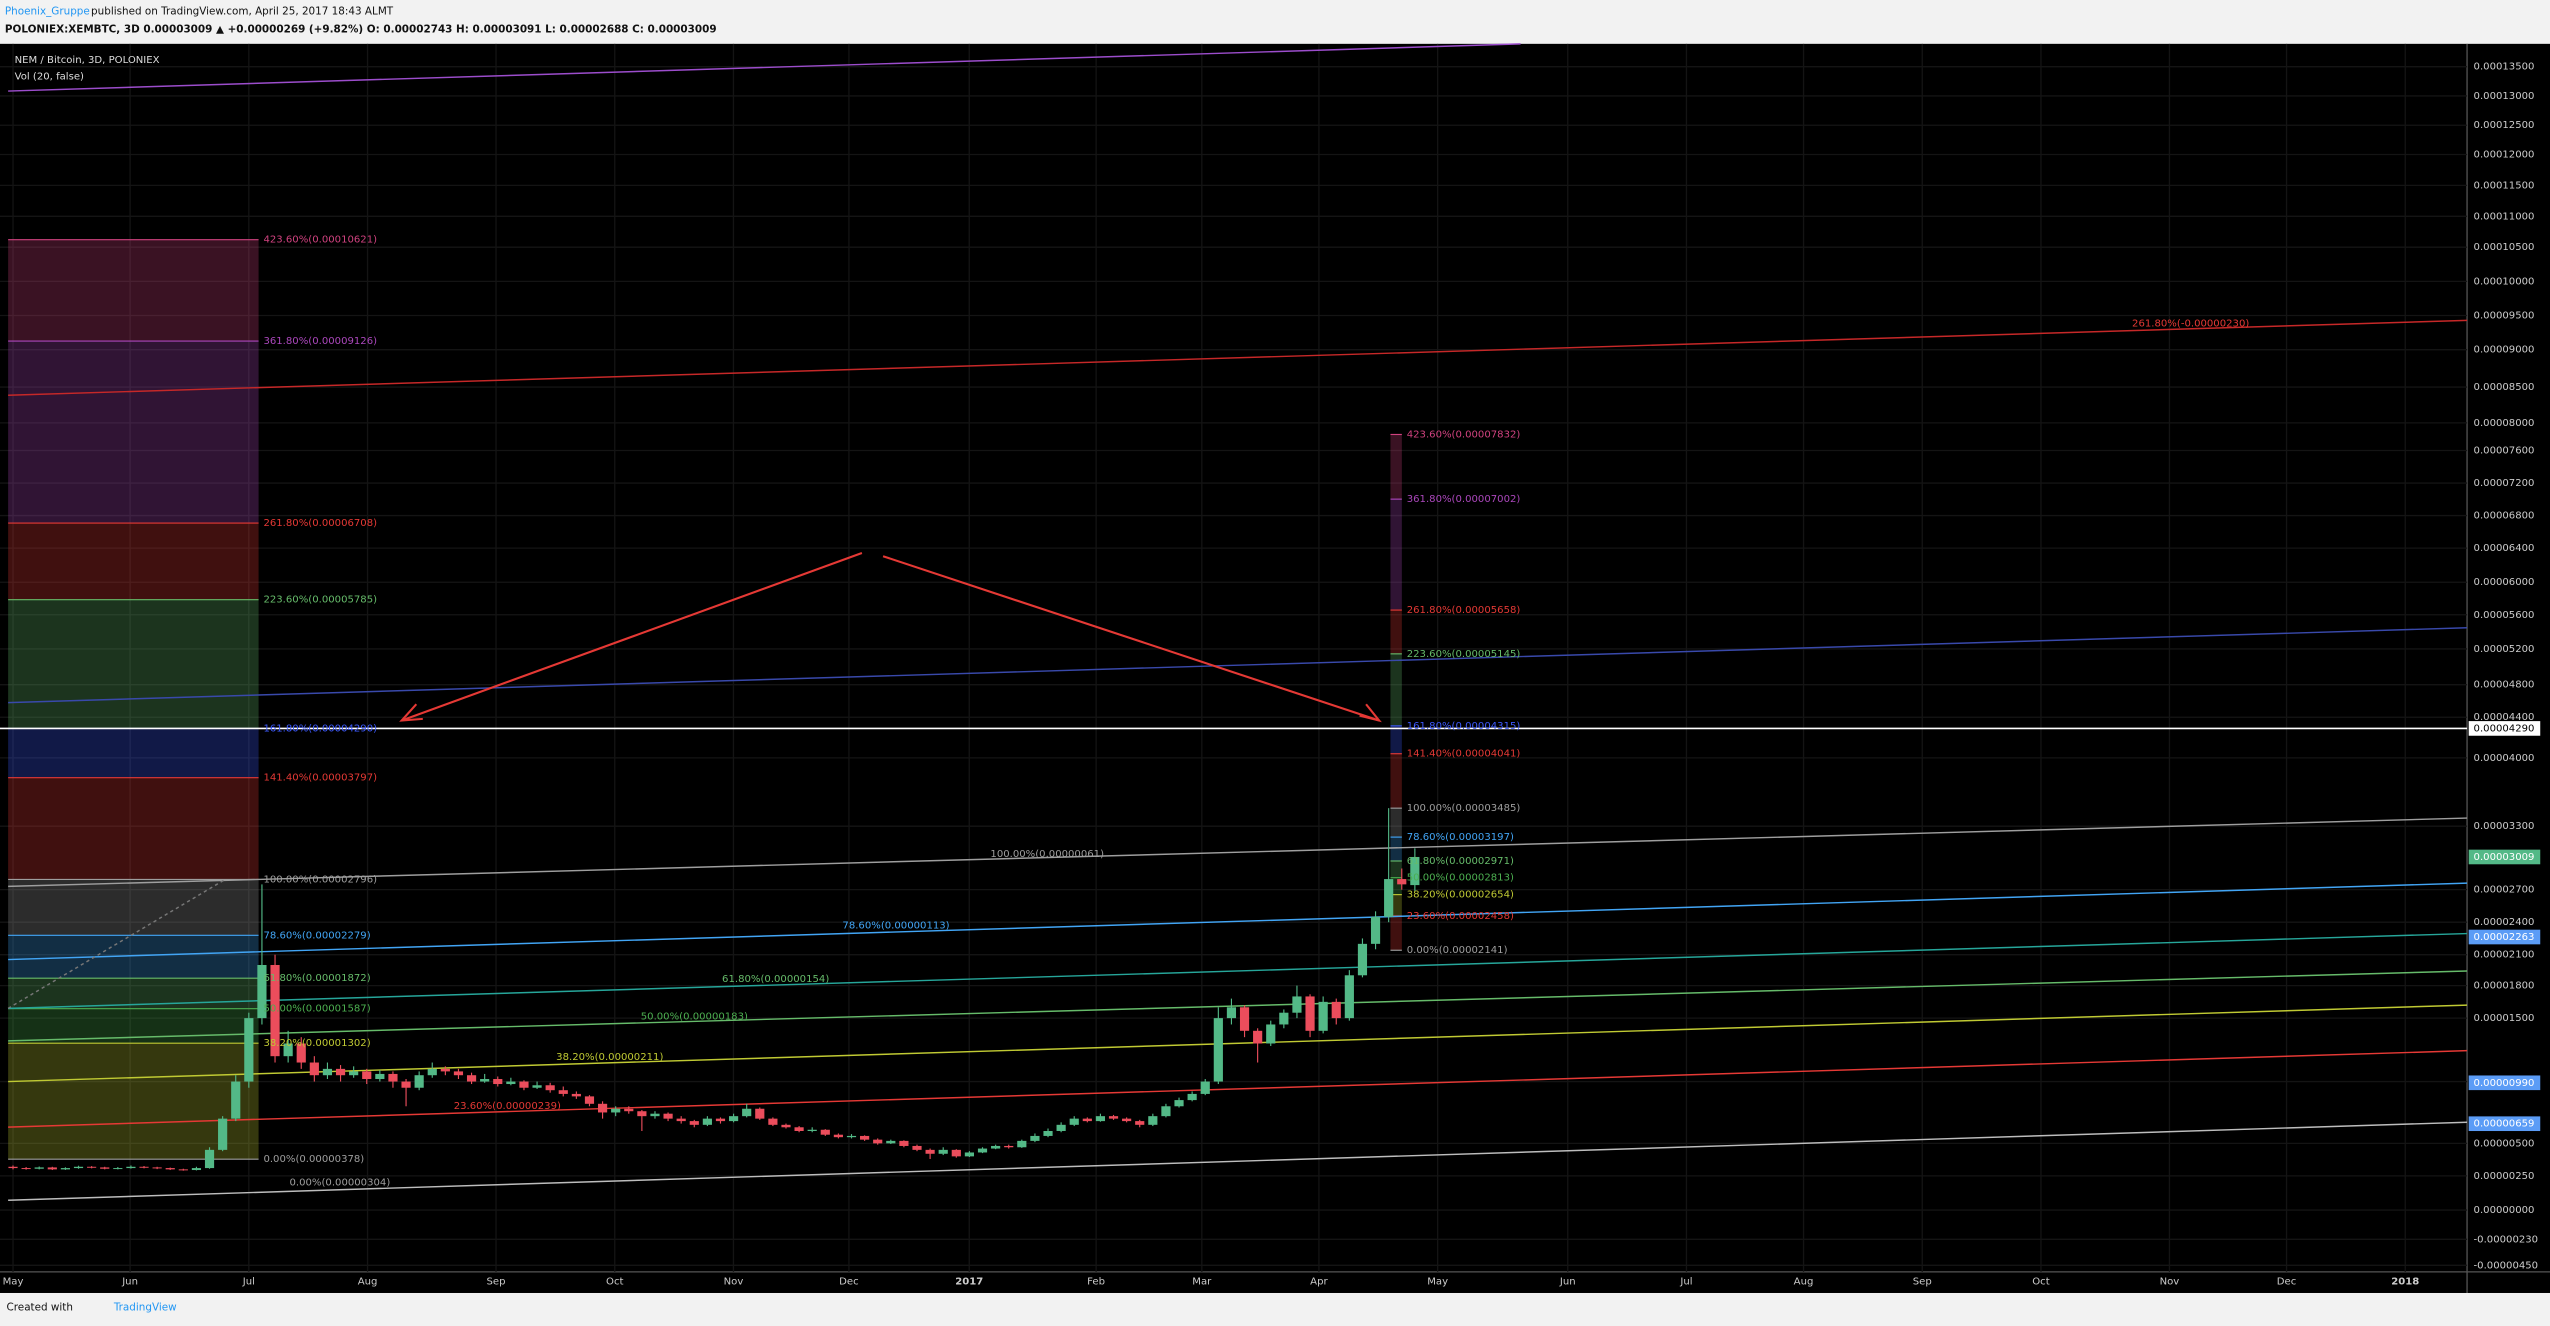 The height and width of the screenshot is (1326, 2550). Describe the element at coordinates (2504, 316) in the screenshot. I see `y-tick-label: 0.00009500` at that location.